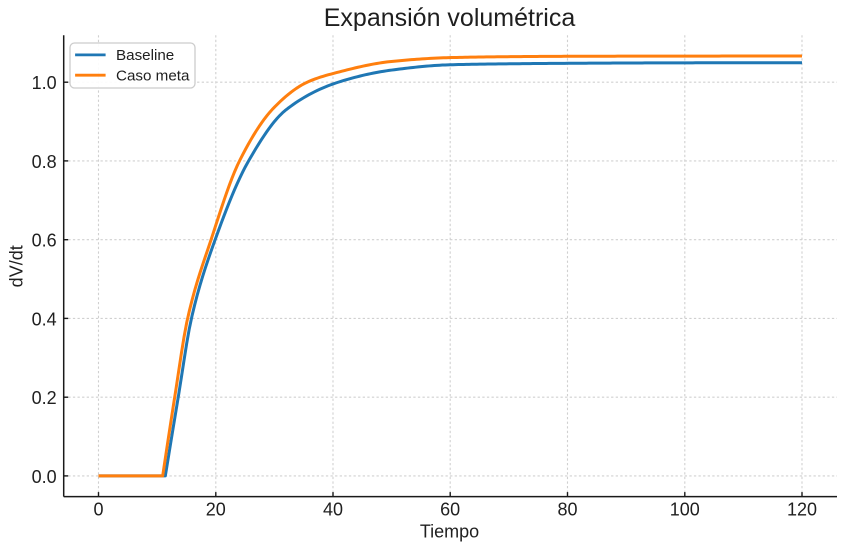 The image size is (847, 551). I want to click on svg-text: 120, so click(802, 510).